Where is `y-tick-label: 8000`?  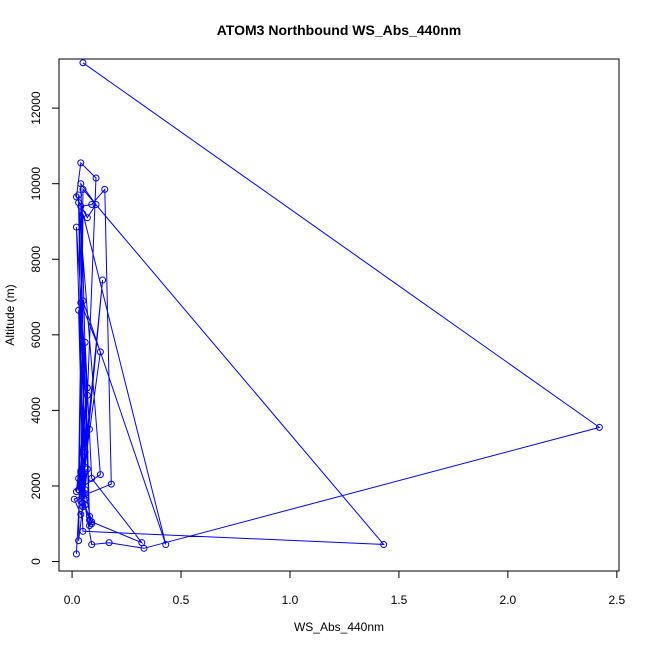 y-tick-label: 8000 is located at coordinates (36, 259).